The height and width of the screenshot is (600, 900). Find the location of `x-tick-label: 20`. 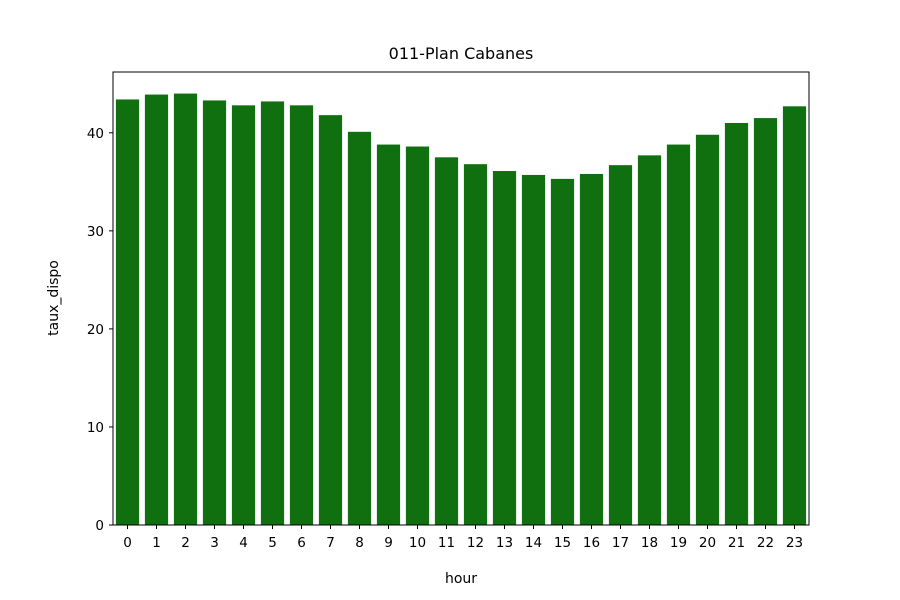

x-tick-label: 20 is located at coordinates (707, 543).